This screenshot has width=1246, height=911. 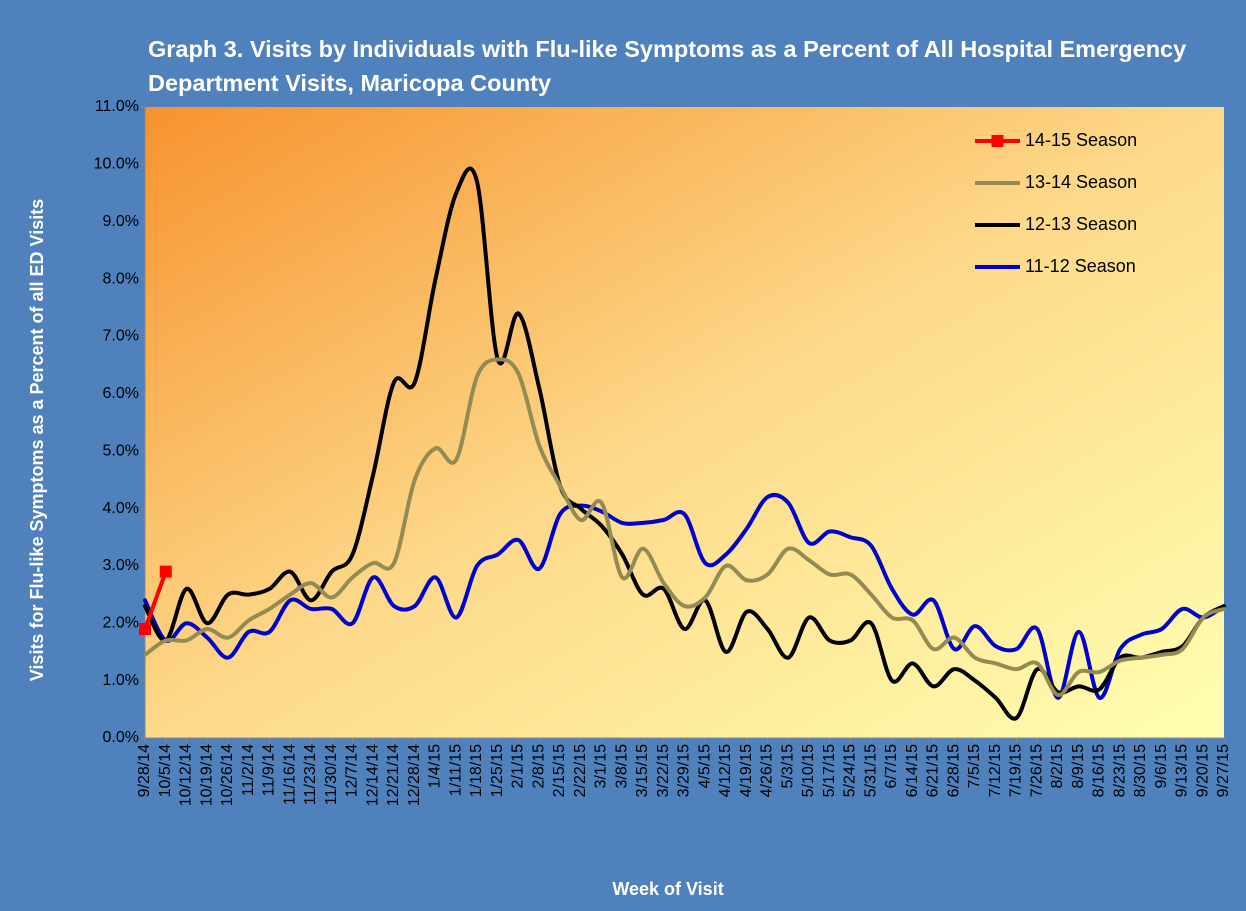 What do you see at coordinates (1081, 224) in the screenshot?
I see `legend-label: 12-13 Season` at bounding box center [1081, 224].